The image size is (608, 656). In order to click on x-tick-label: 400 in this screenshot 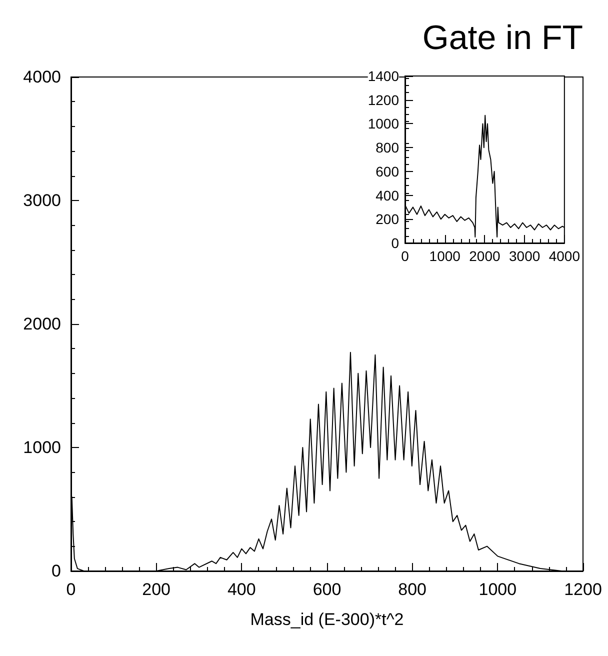, I will do `click(241, 589)`.